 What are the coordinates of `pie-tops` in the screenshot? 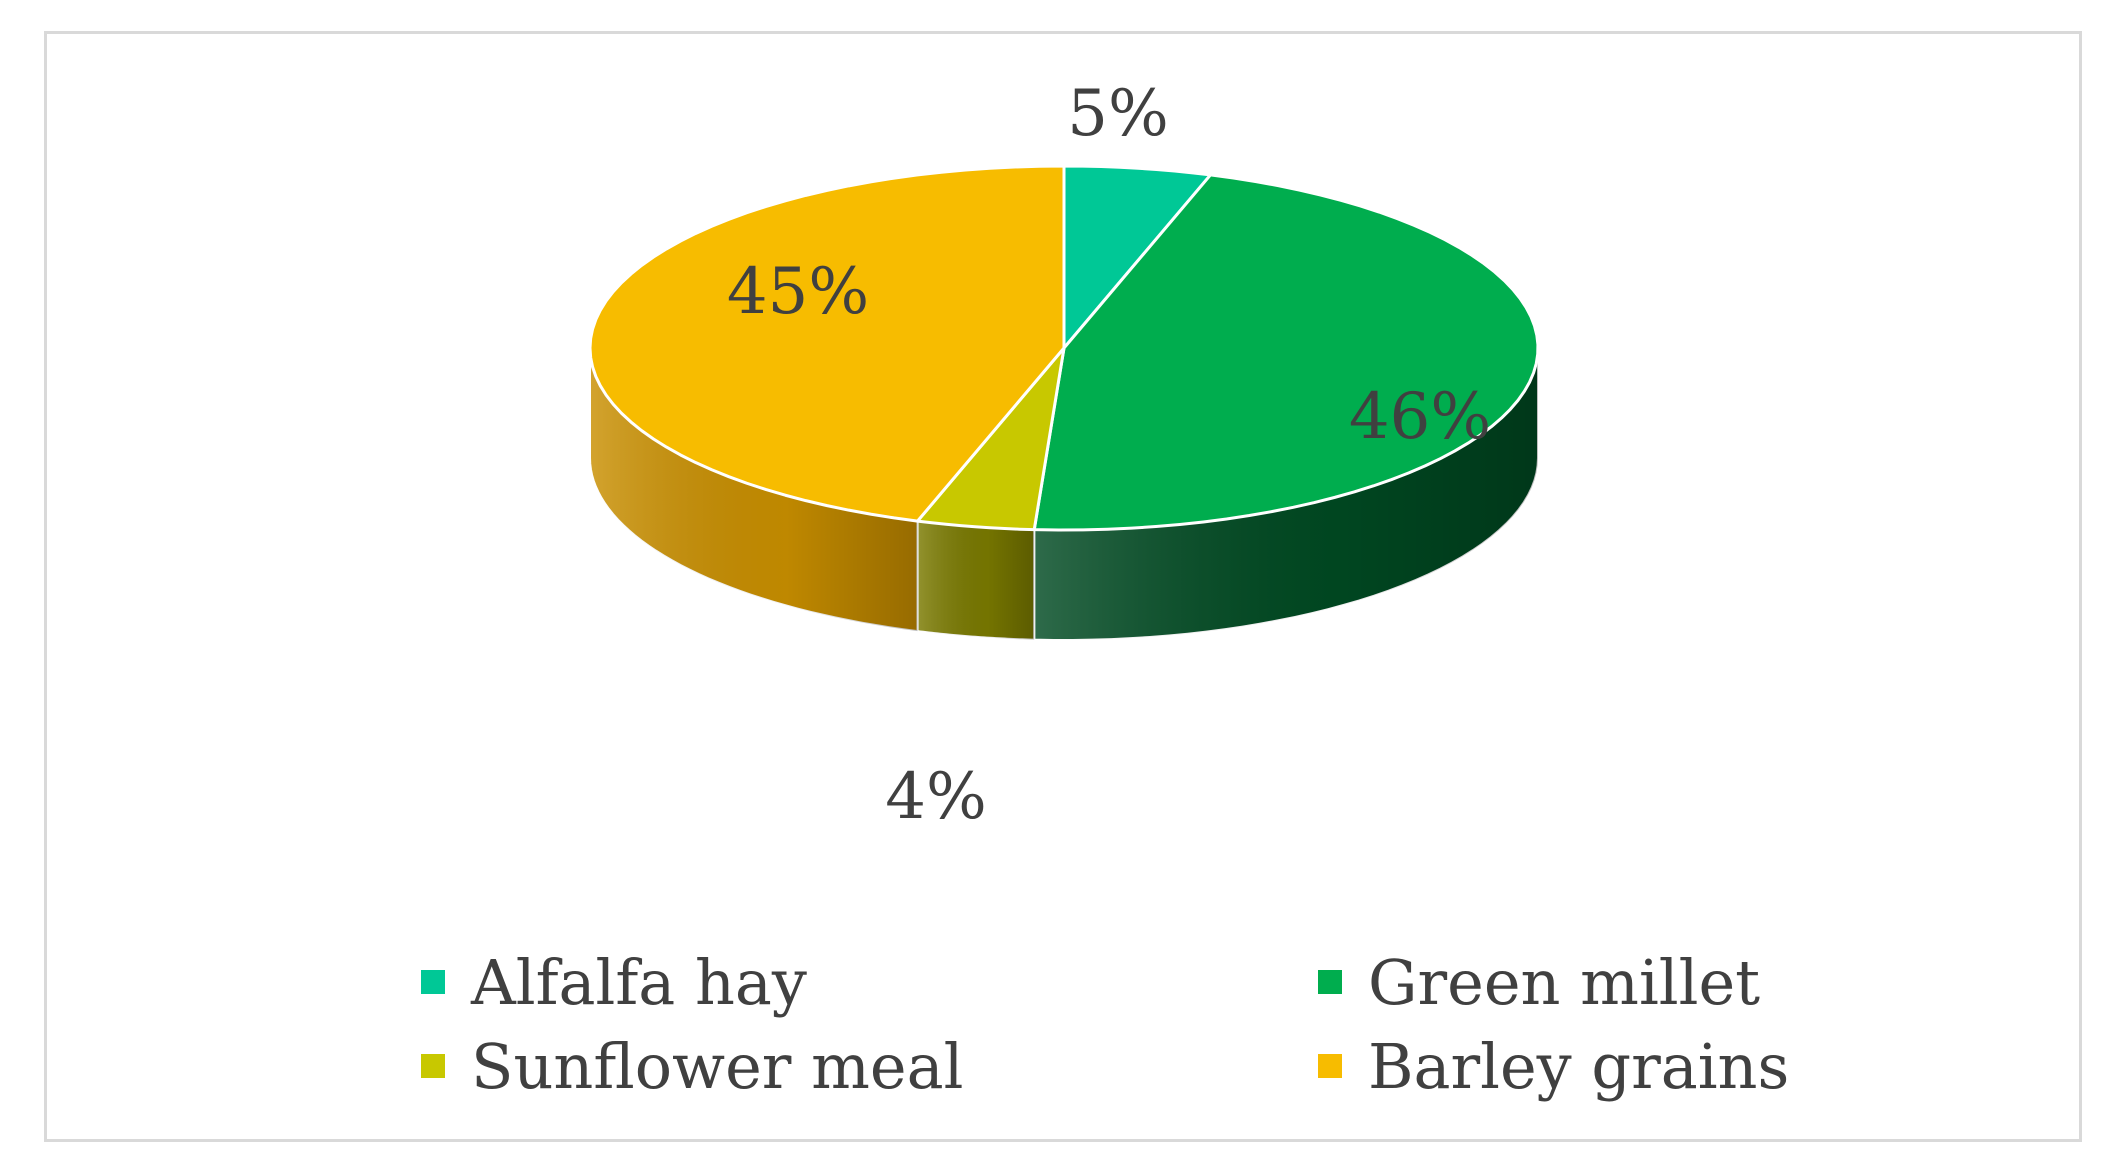 It's located at (1064, 348).